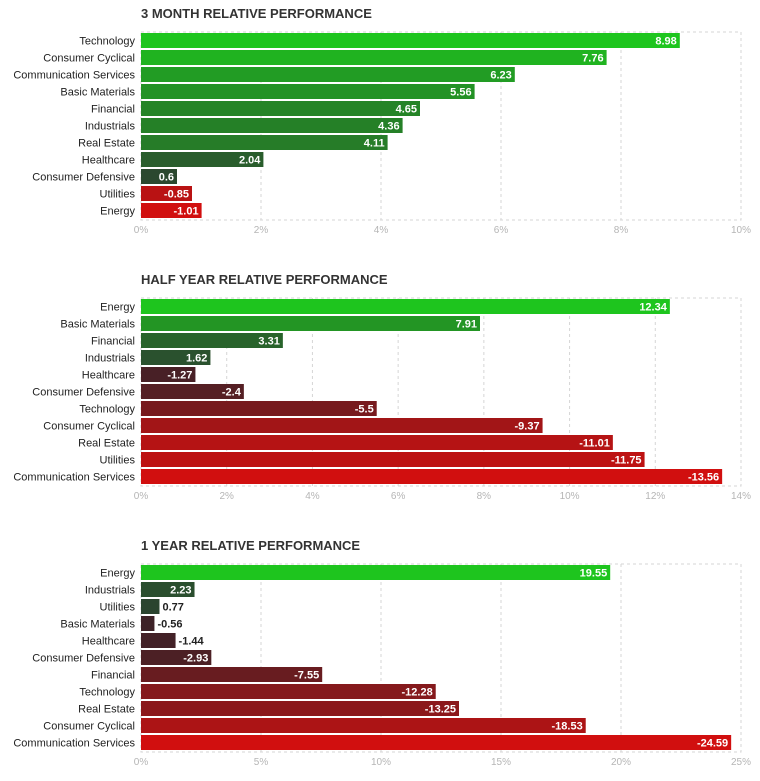  Describe the element at coordinates (592, 59) in the screenshot. I see `value-label: 7.76` at that location.